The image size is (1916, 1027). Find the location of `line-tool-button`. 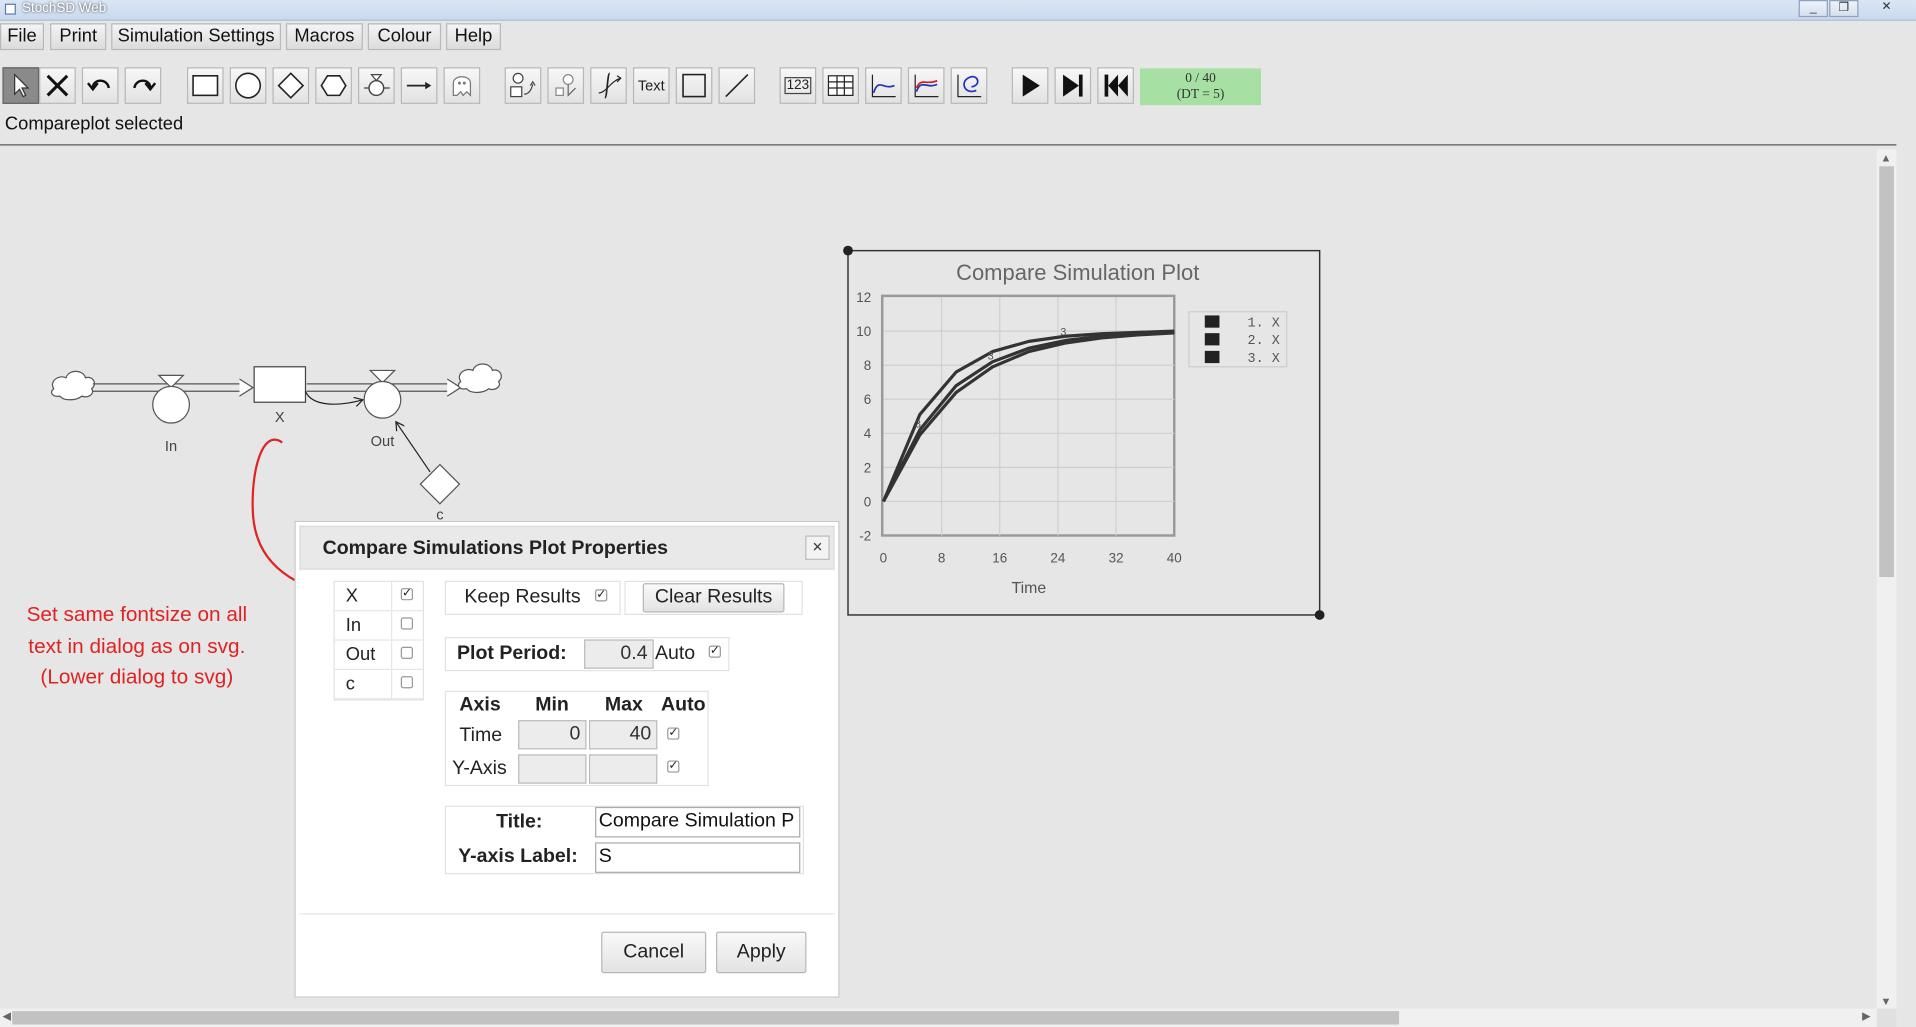

line-tool-button is located at coordinates (737, 85).